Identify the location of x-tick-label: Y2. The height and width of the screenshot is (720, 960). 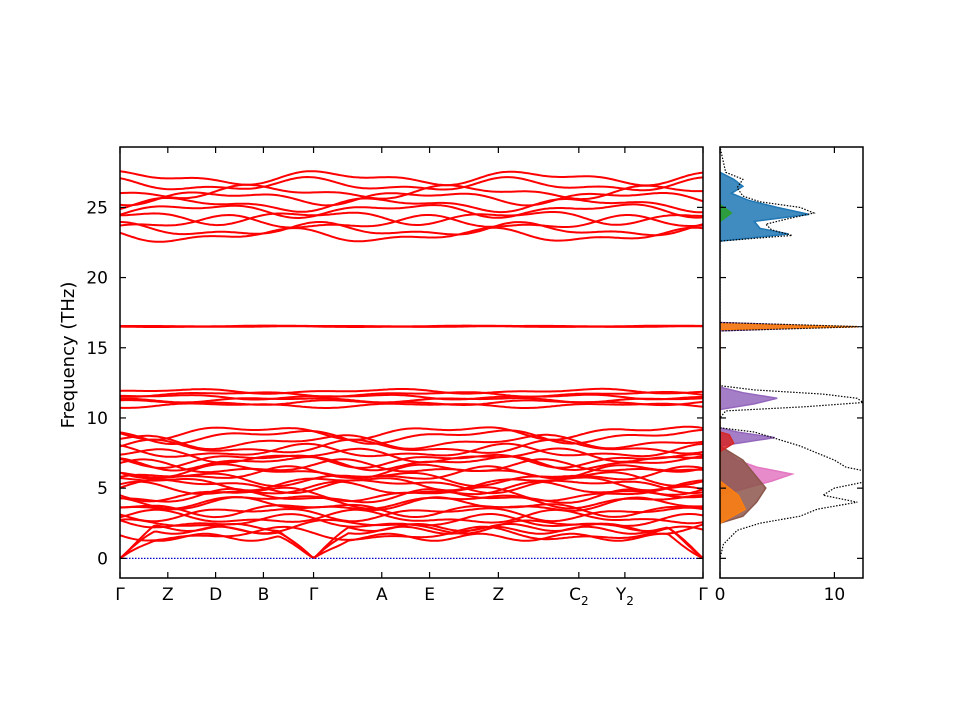
(624, 596).